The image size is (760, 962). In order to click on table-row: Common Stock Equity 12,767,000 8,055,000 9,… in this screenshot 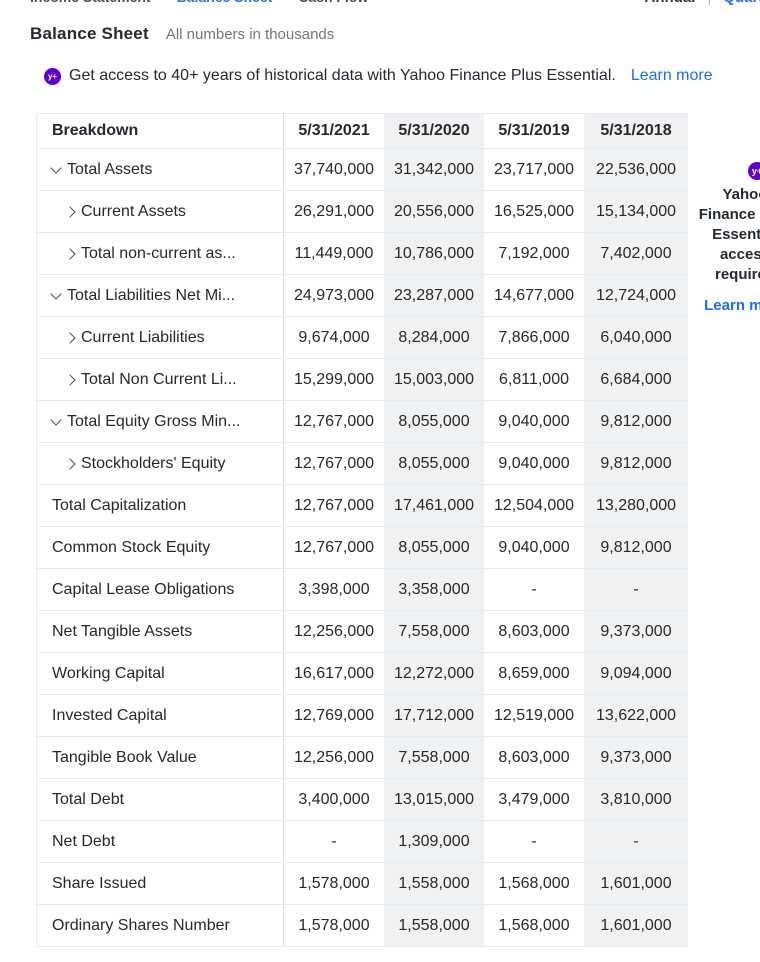, I will do `click(362, 548)`.